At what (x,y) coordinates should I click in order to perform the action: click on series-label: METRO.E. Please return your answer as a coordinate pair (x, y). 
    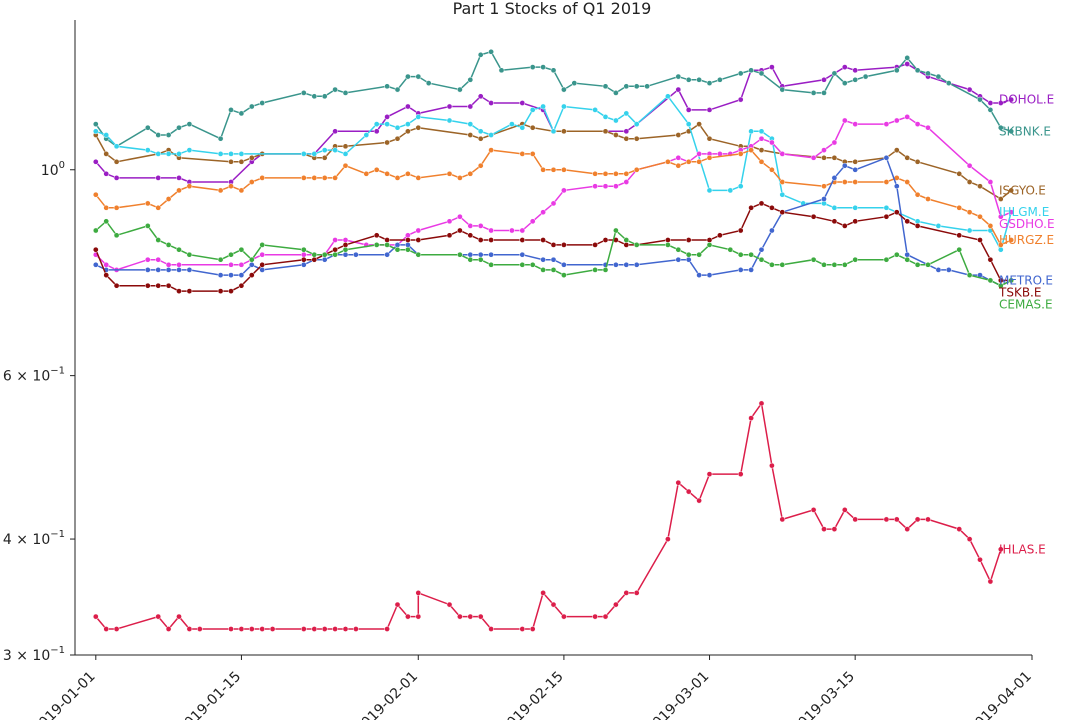
    Looking at the image, I should click on (1026, 280).